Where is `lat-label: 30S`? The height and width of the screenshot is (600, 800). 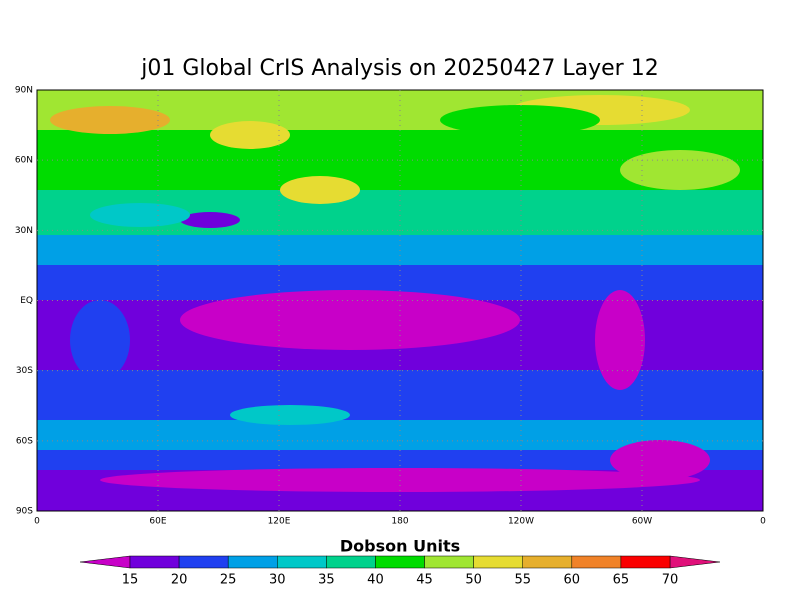
lat-label: 30S is located at coordinates (24, 371).